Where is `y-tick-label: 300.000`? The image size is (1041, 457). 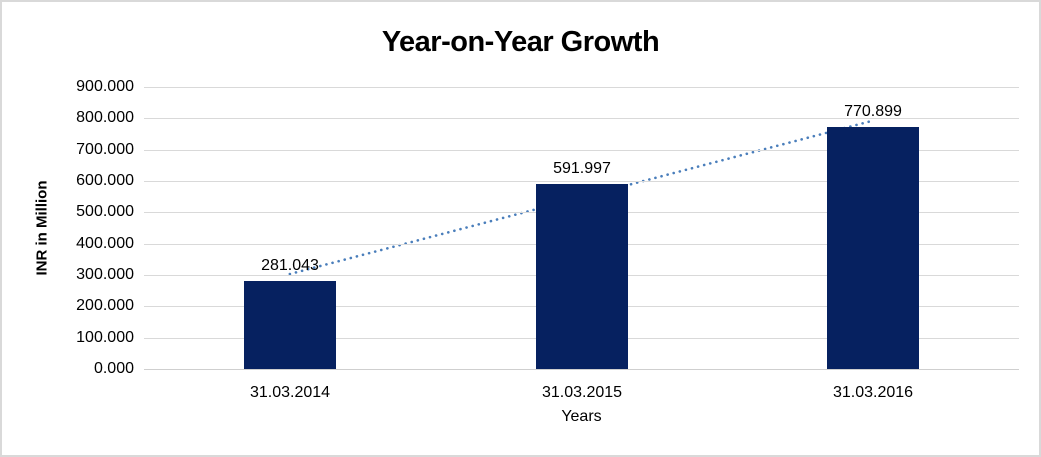 y-tick-label: 300.000 is located at coordinates (105, 274).